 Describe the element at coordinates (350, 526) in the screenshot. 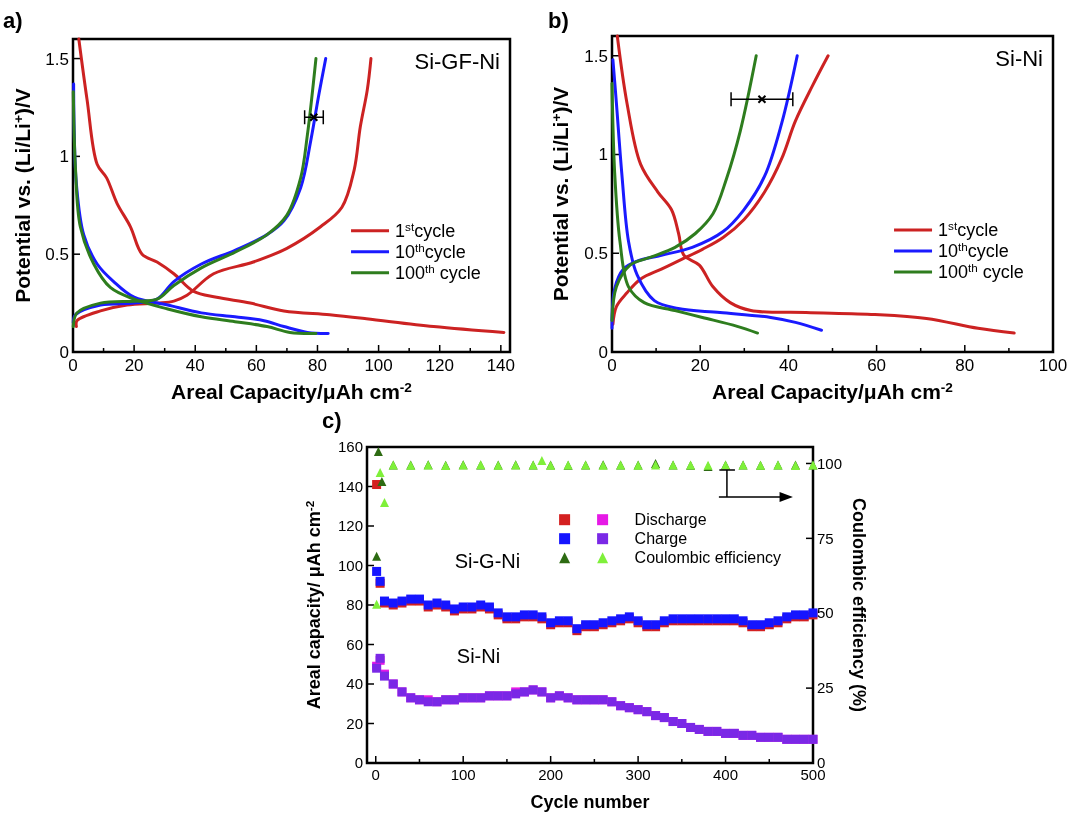

I see `y-tick-label: 120` at that location.